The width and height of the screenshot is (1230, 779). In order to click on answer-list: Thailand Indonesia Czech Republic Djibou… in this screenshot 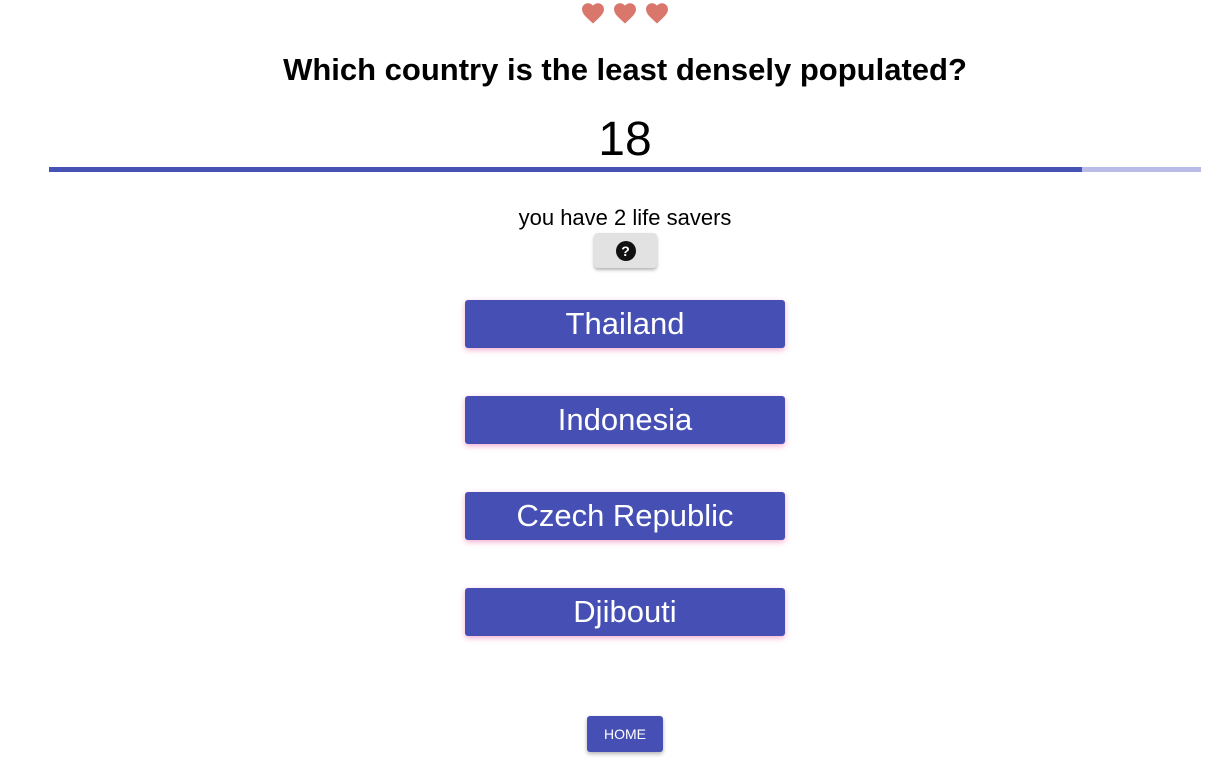, I will do `click(625, 492)`.